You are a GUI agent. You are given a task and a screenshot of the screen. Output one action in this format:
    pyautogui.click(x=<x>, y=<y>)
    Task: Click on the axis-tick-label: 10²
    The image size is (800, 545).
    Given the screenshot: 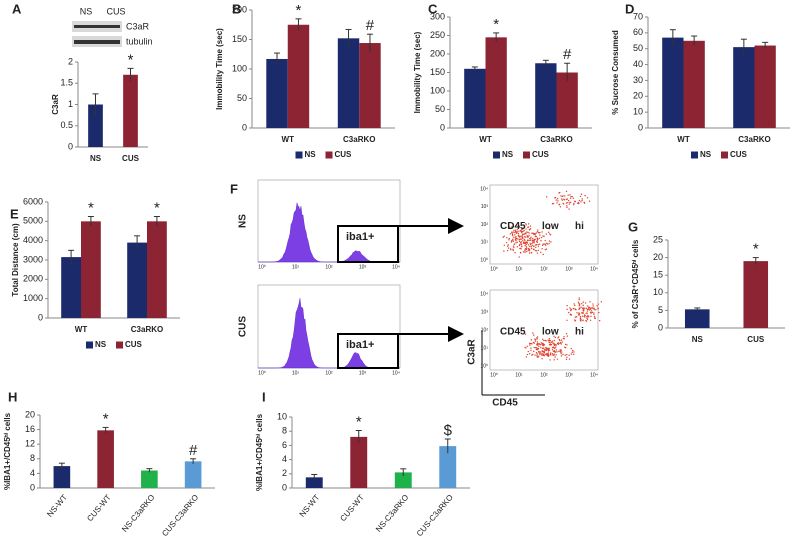 What is the action you would take?
    pyautogui.click(x=485, y=225)
    